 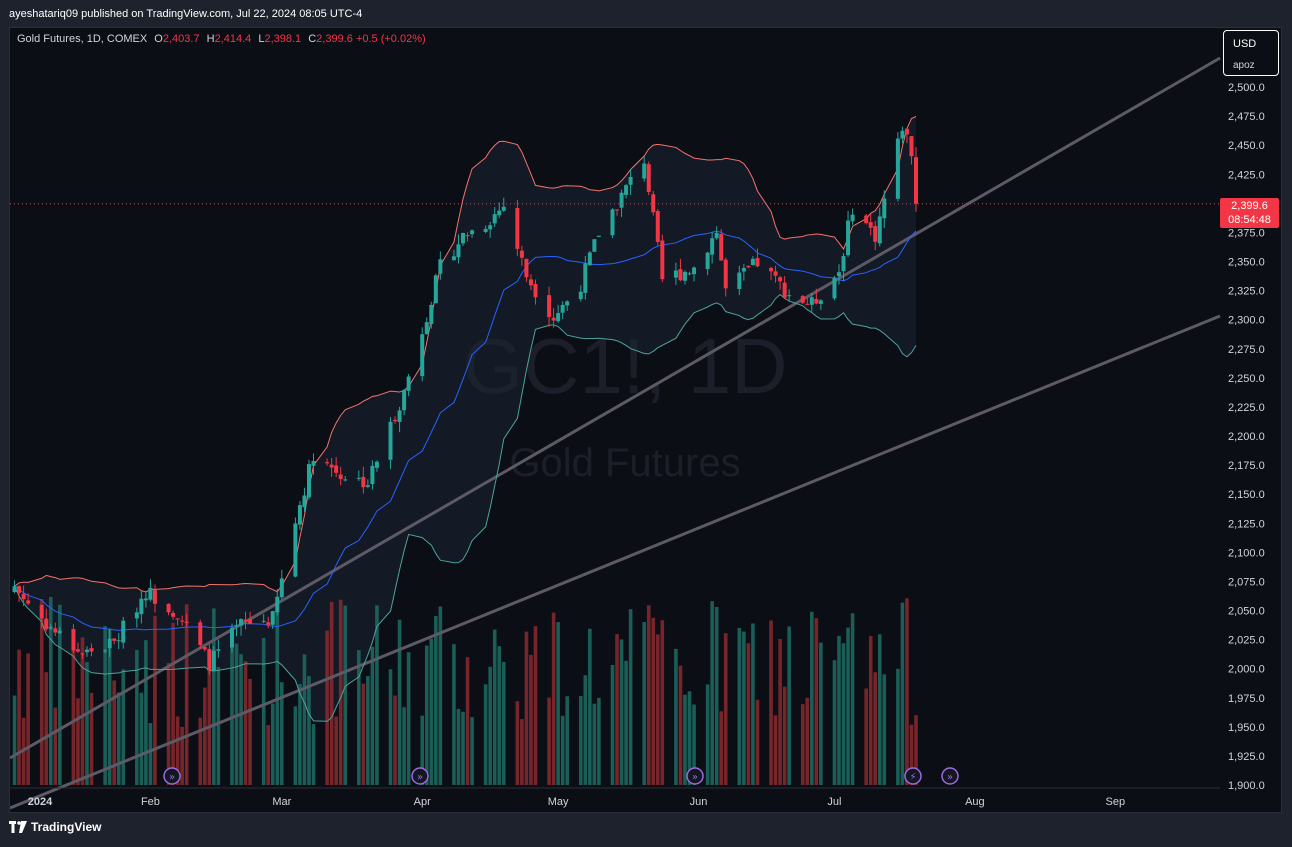 I want to click on low-value: 2,398.1, so click(x=283, y=39).